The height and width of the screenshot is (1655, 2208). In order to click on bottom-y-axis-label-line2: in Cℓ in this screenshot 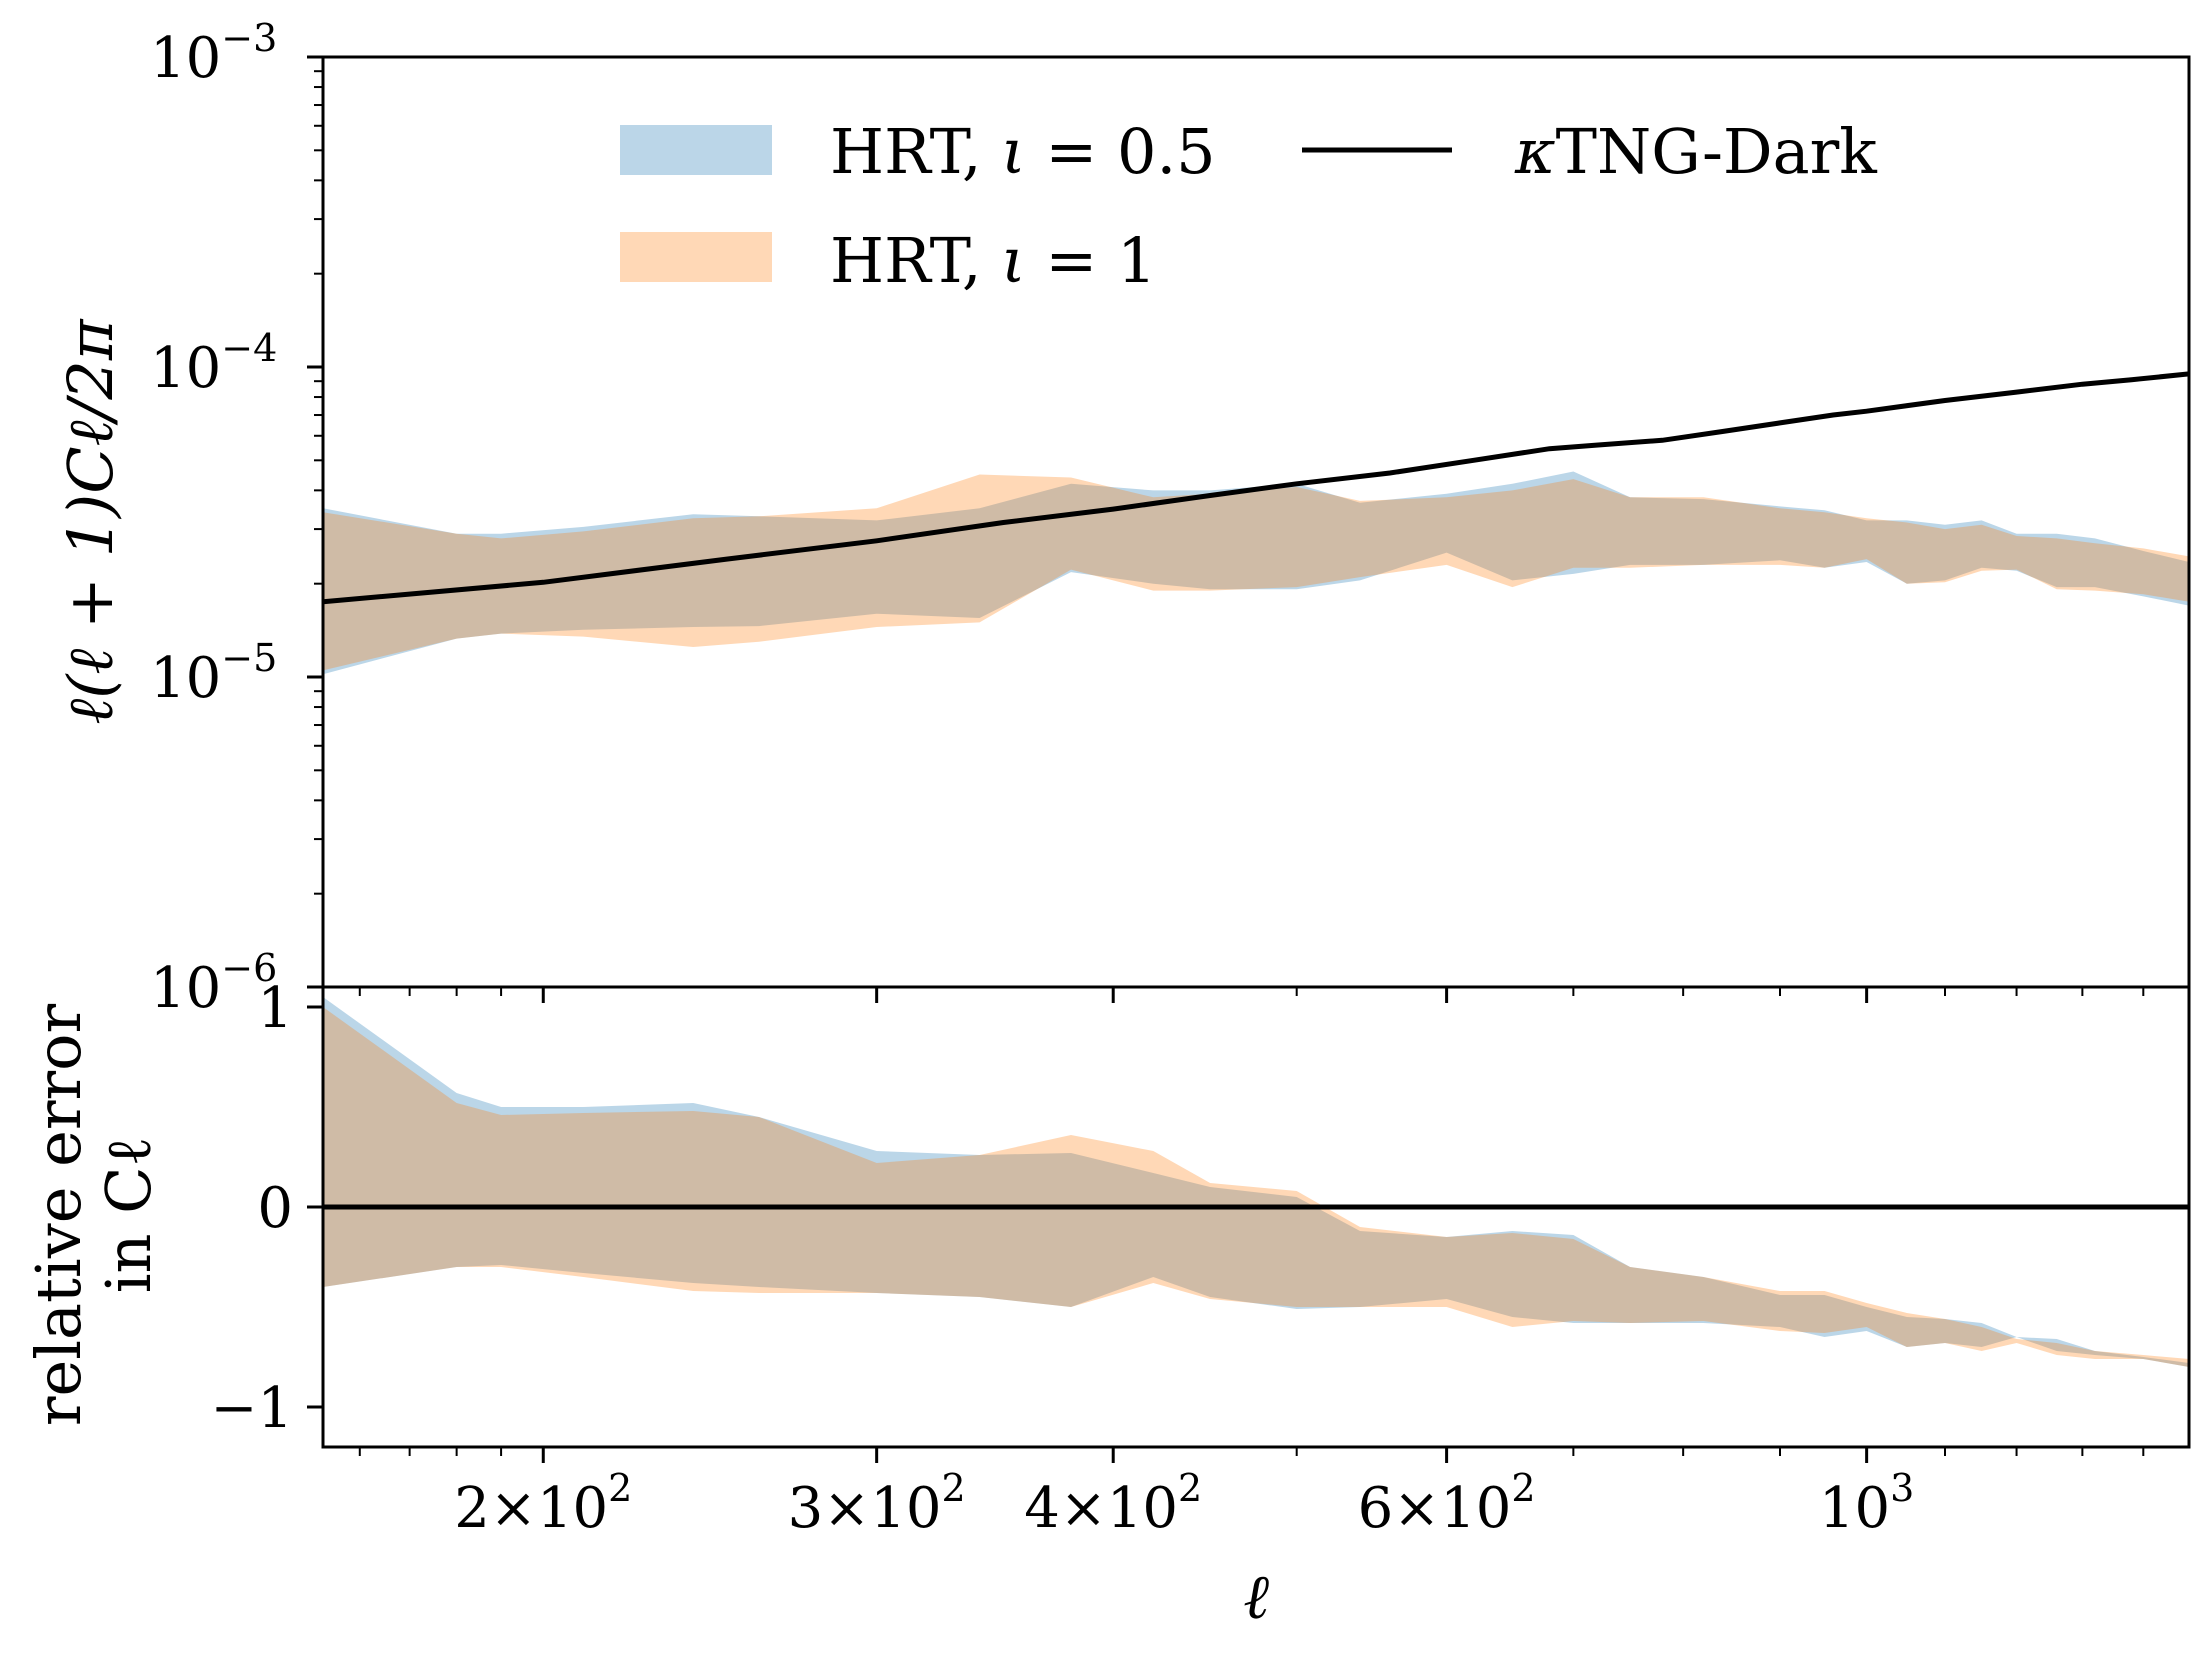, I will do `click(128, 1215)`.